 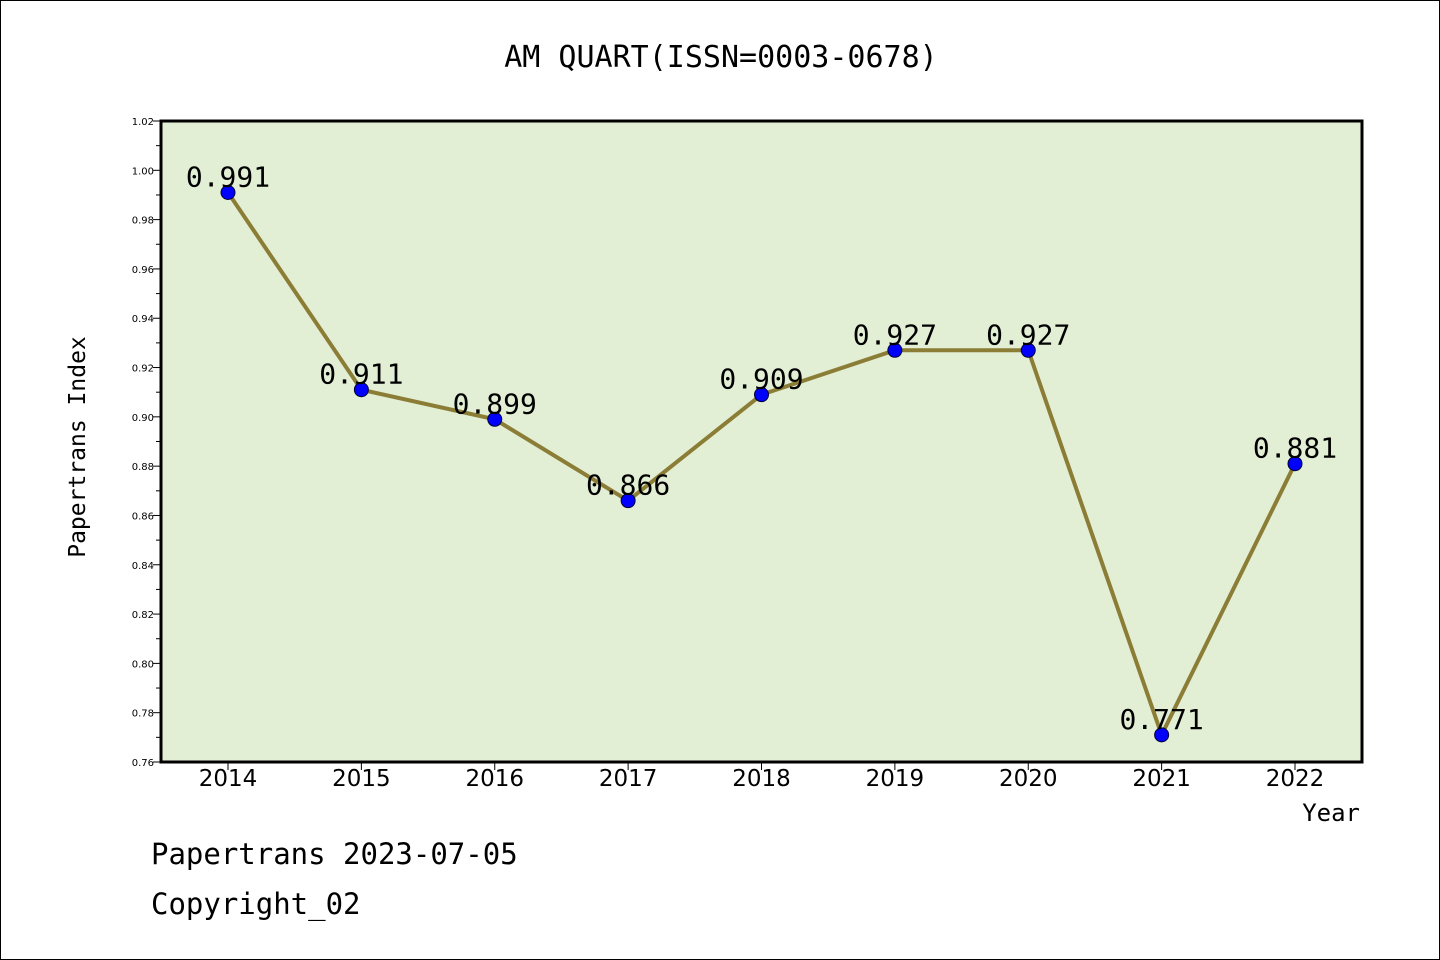 I want to click on y-tick-label: 0.90, so click(x=143, y=418).